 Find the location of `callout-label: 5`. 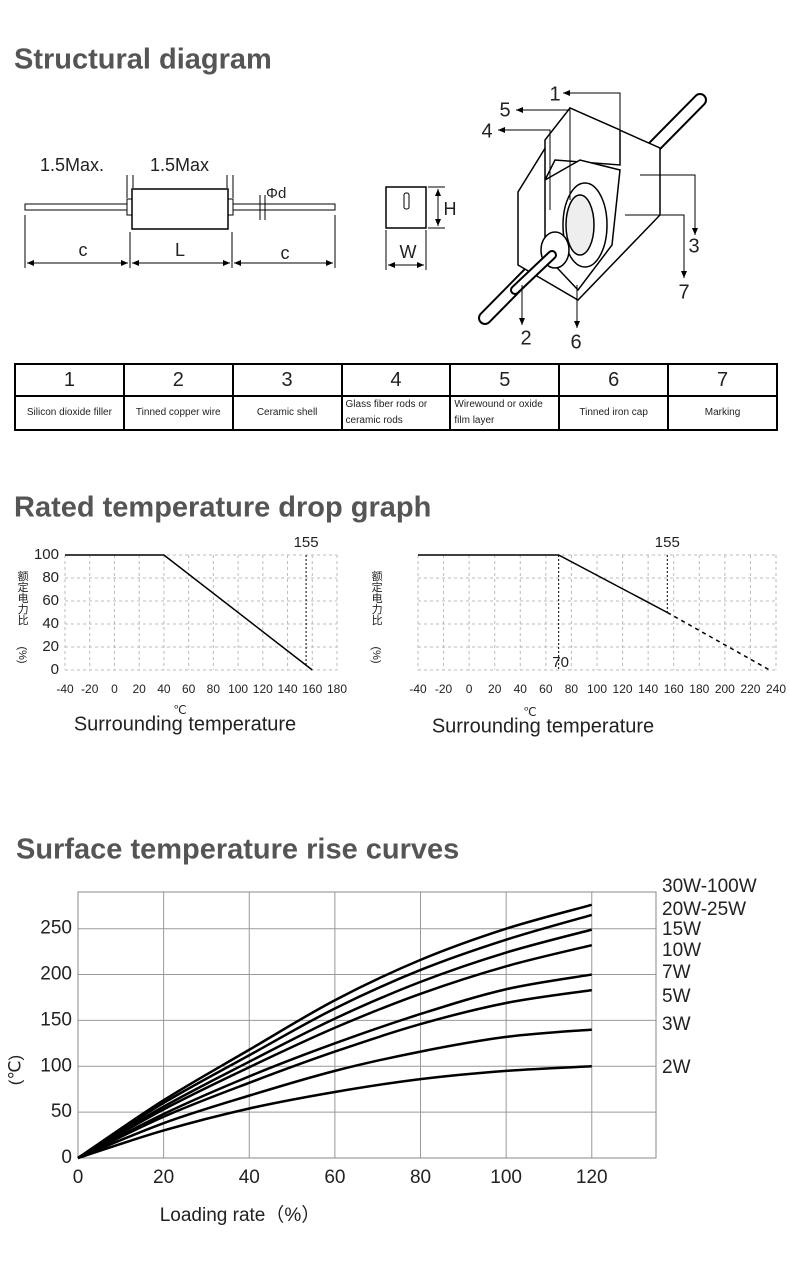

callout-label: 5 is located at coordinates (504, 110).